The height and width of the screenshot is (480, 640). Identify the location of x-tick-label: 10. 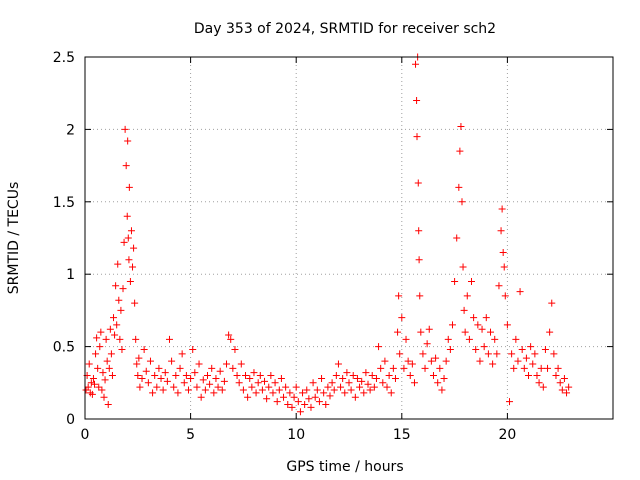
(296, 435).